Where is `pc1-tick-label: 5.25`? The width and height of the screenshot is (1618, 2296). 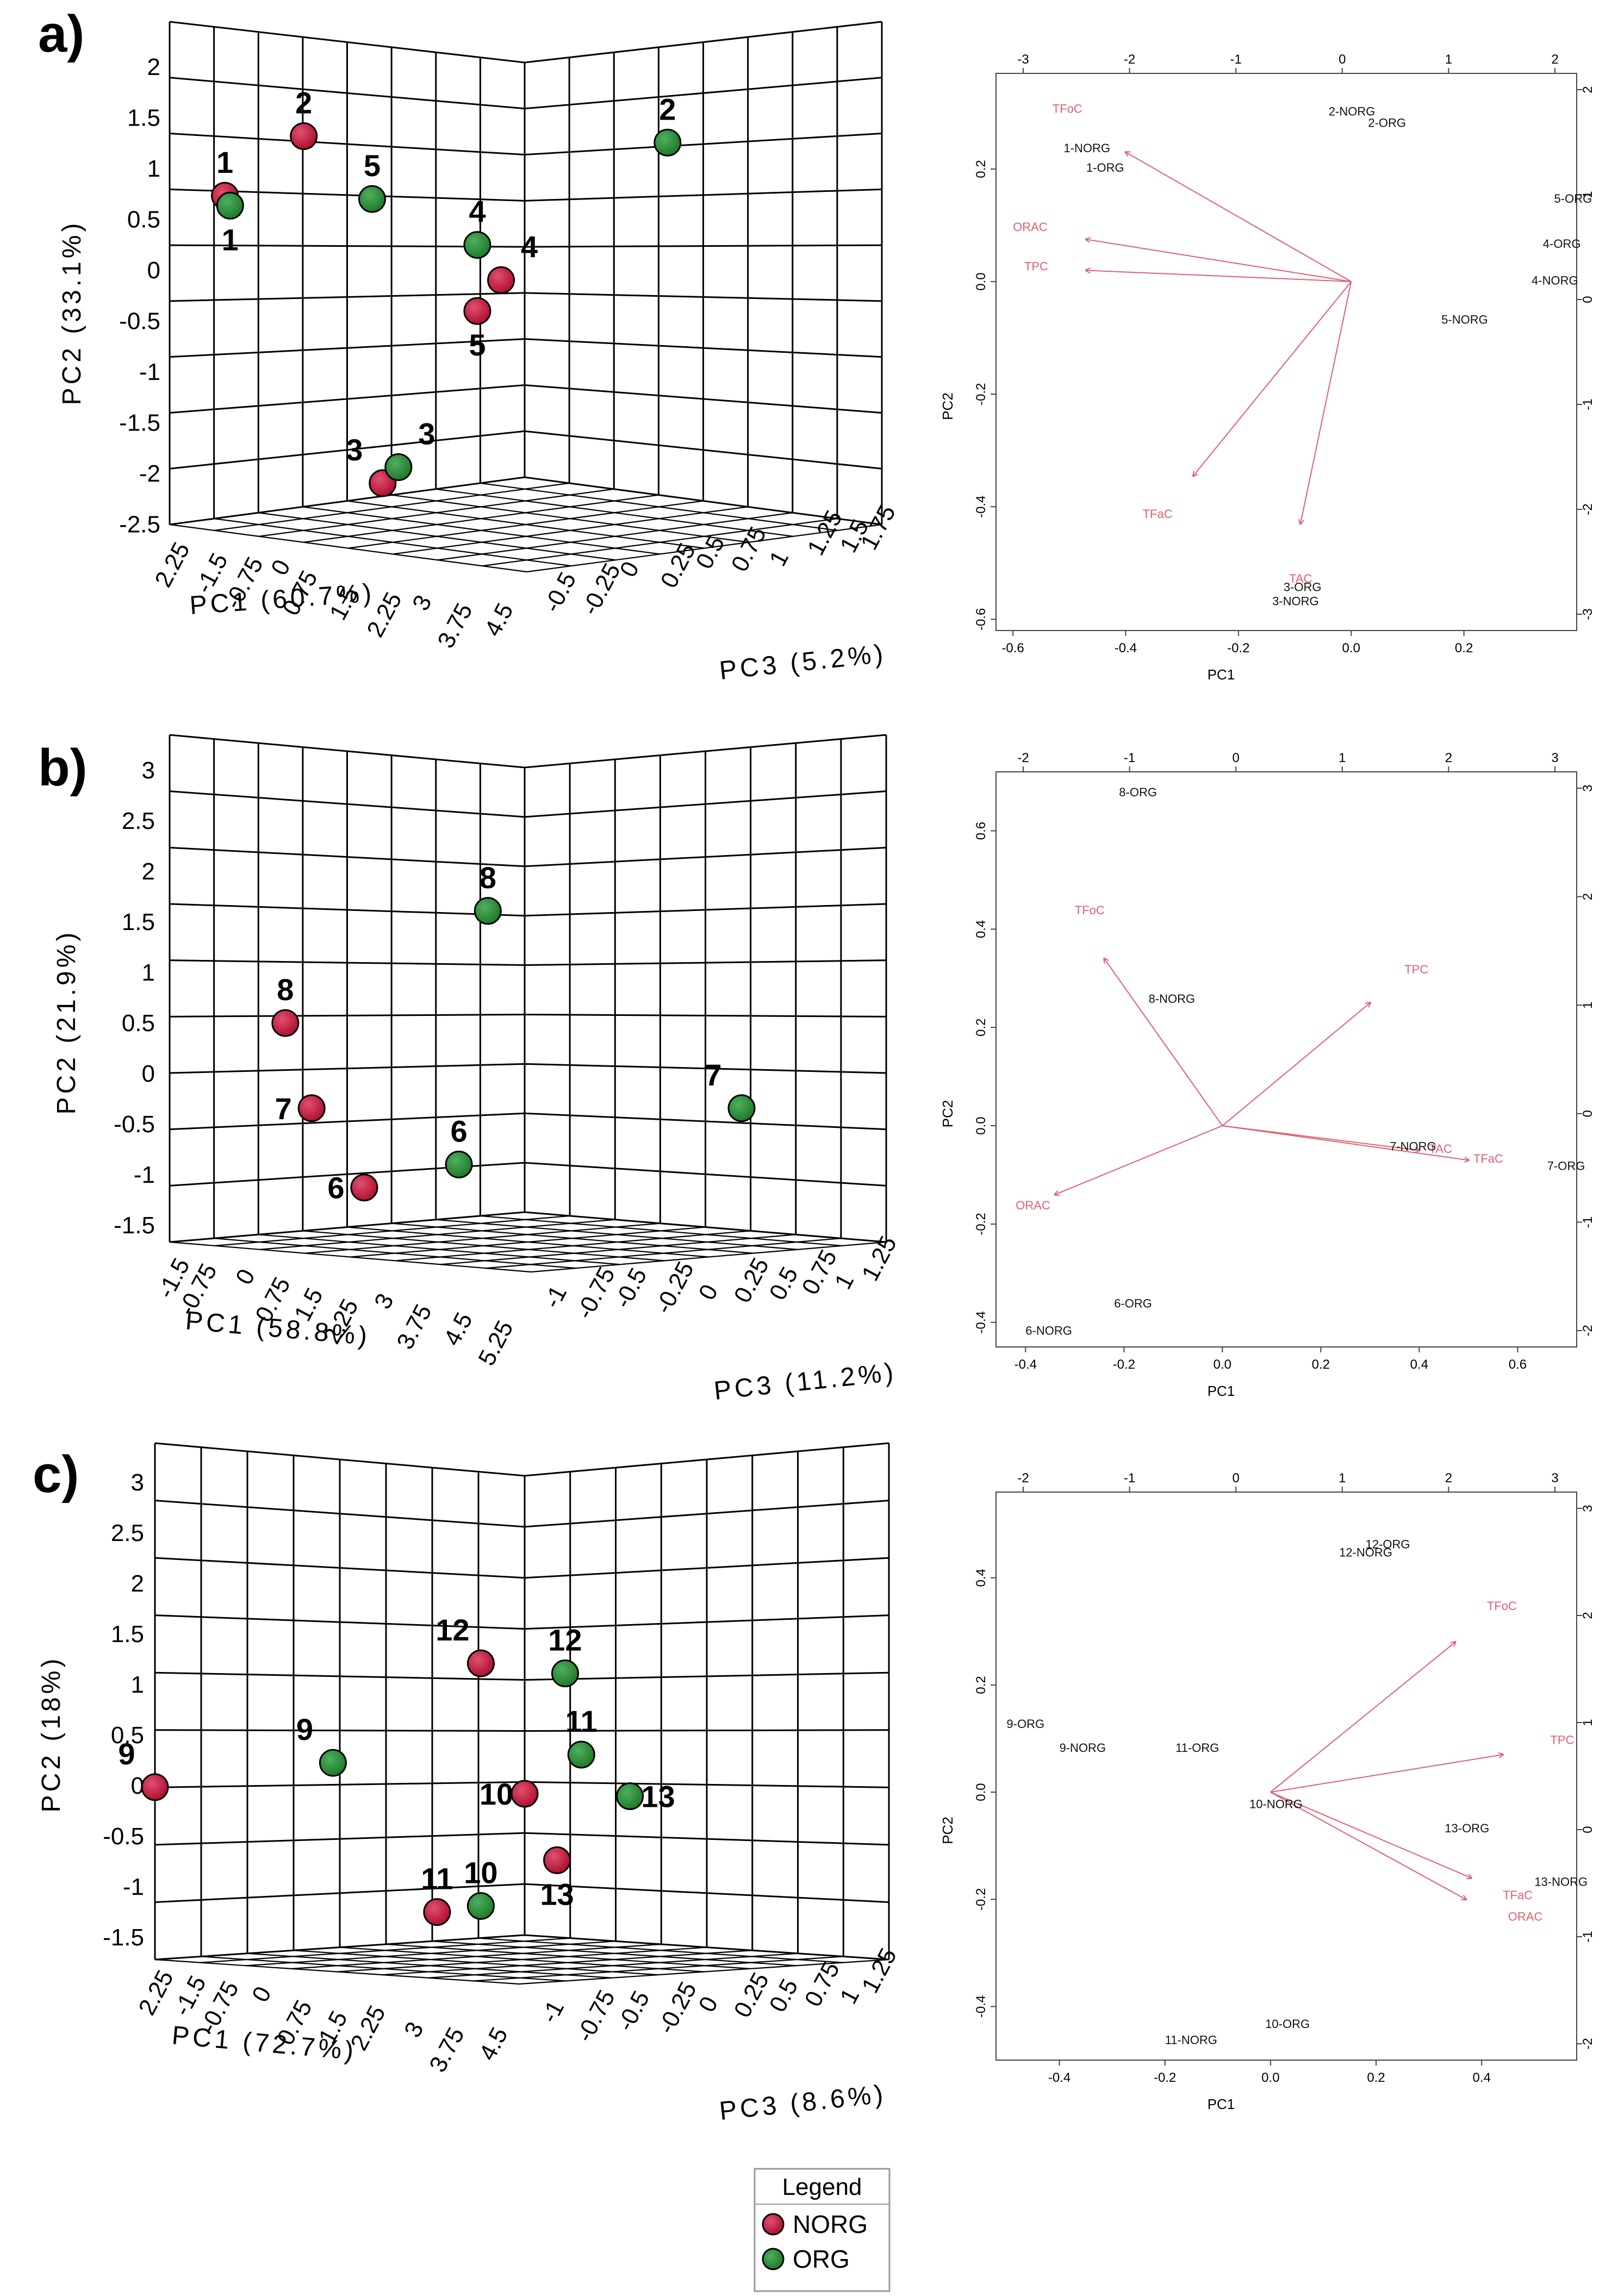
pc1-tick-label: 5.25 is located at coordinates (495, 1343).